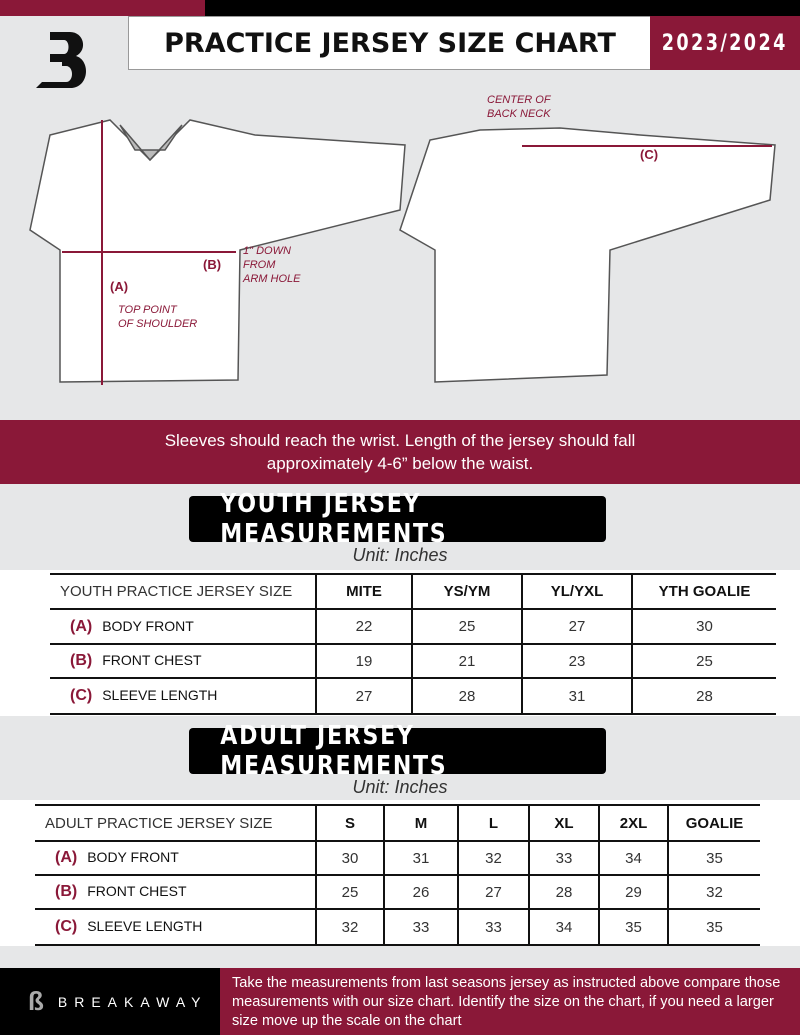  Describe the element at coordinates (421, 823) in the screenshot. I see `header-cell: M` at that location.